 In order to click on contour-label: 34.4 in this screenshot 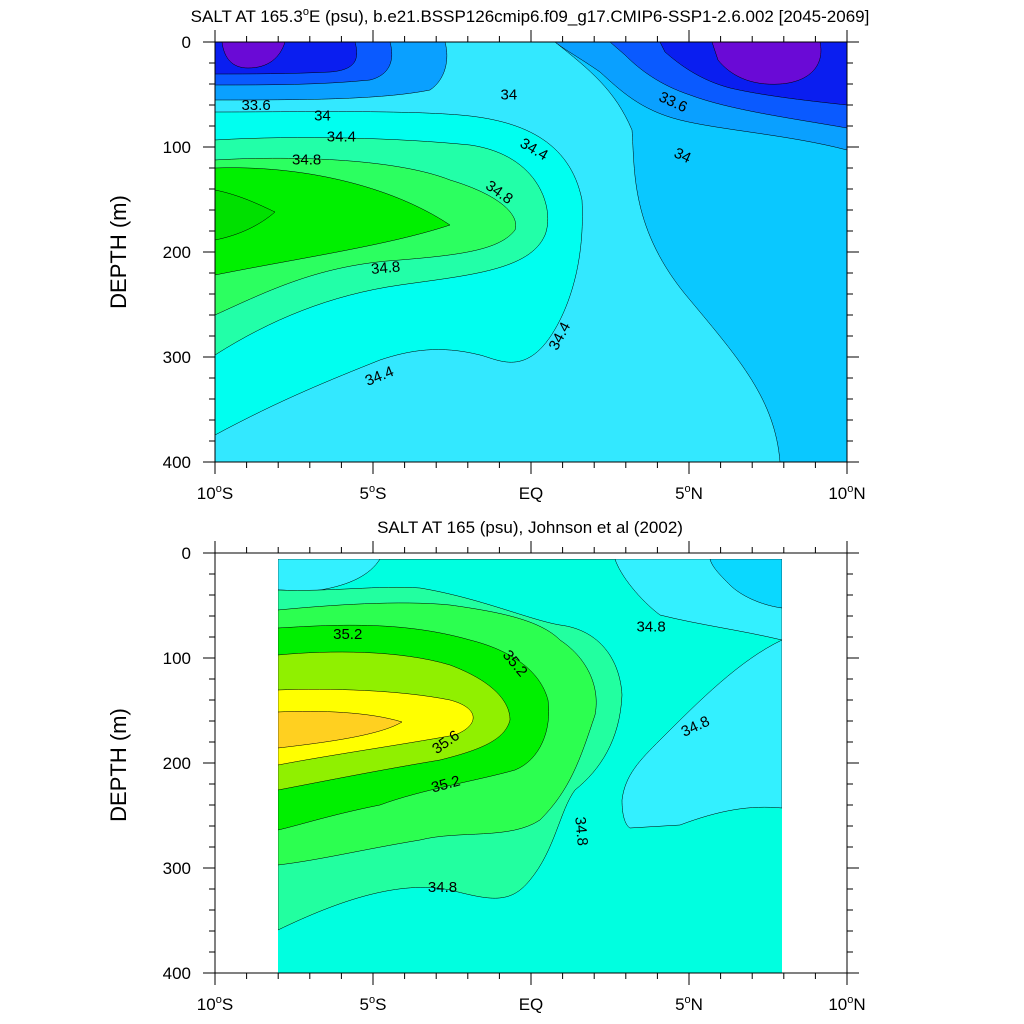, I will do `click(341, 137)`.